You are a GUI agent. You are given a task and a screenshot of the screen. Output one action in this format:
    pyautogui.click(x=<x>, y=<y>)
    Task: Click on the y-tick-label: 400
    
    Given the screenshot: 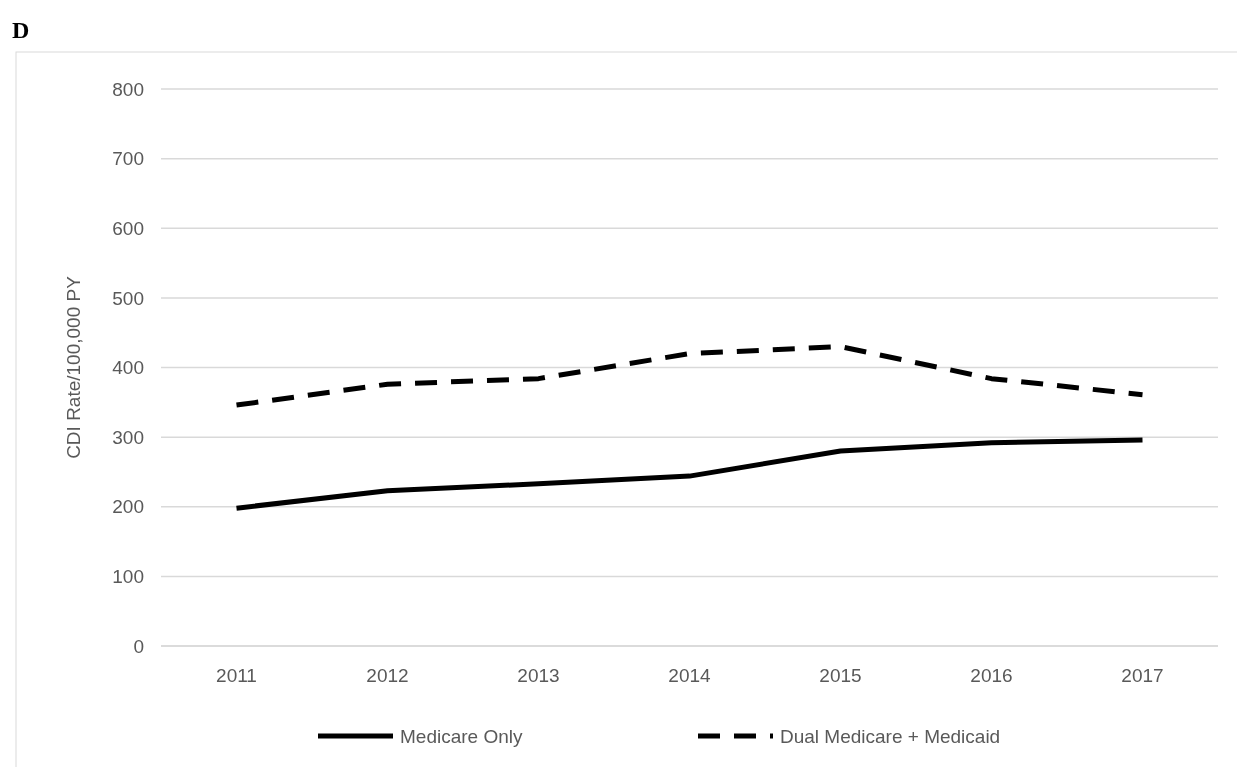 What is the action you would take?
    pyautogui.click(x=128, y=368)
    